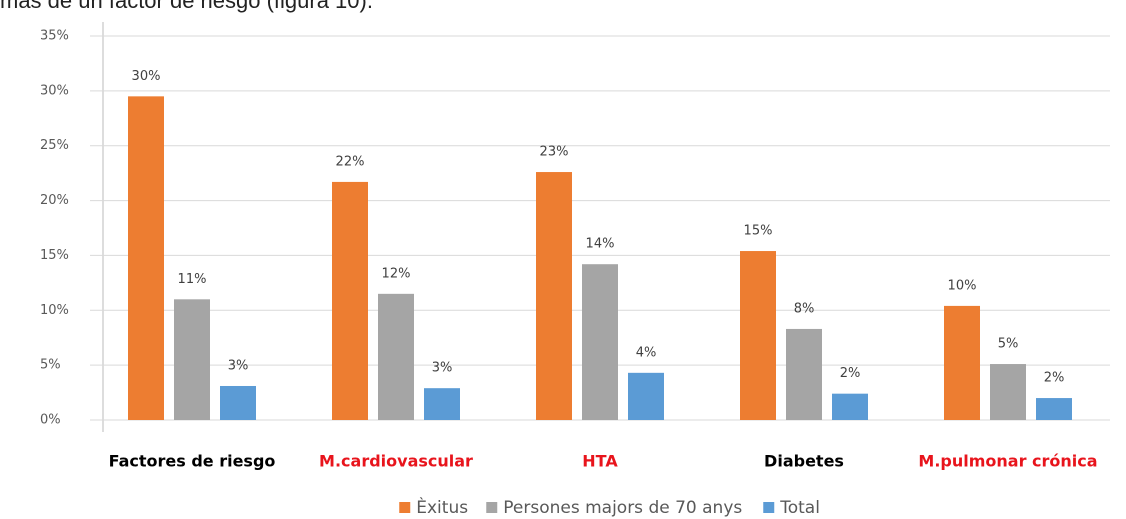 This screenshot has height=519, width=1126. What do you see at coordinates (962, 285) in the screenshot?
I see `value-label: 10%` at bounding box center [962, 285].